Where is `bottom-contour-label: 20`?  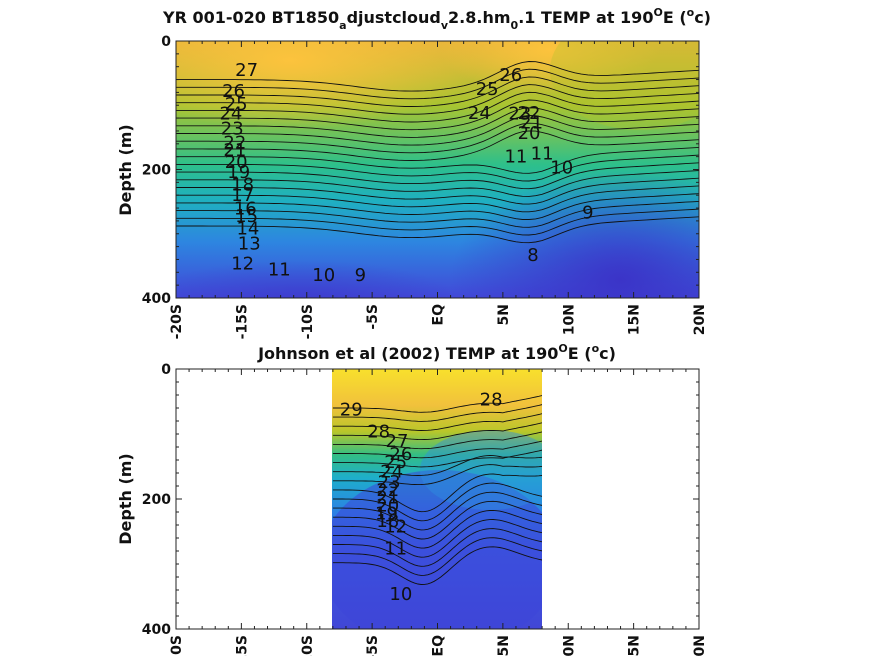
bottom-contour-label: 20 is located at coordinates (387, 506).